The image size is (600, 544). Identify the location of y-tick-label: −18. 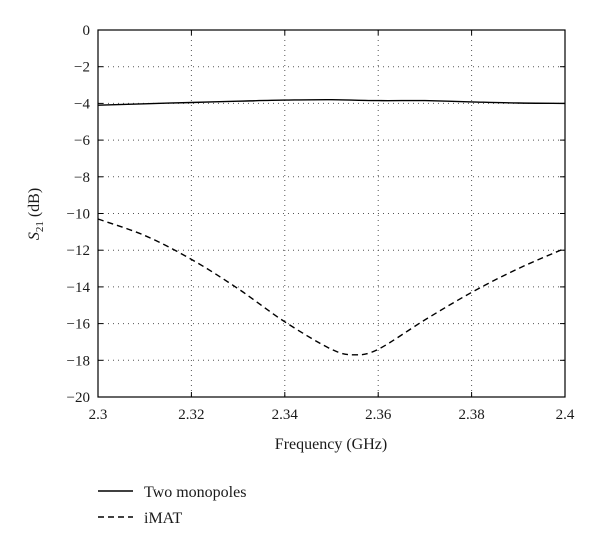
(78, 361).